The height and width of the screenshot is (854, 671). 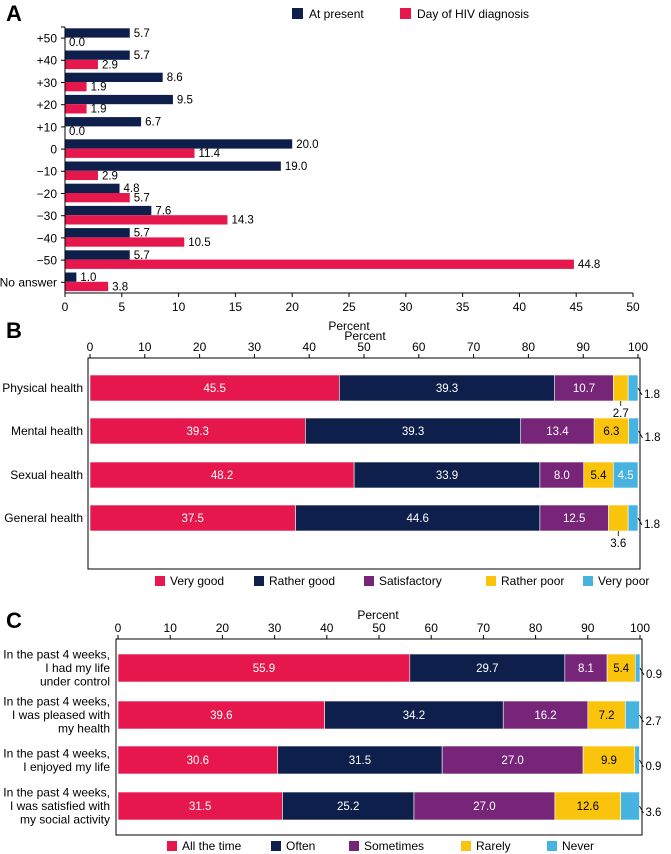 What do you see at coordinates (222, 476) in the screenshot?
I see `panel-b-data-label: 48.2` at bounding box center [222, 476].